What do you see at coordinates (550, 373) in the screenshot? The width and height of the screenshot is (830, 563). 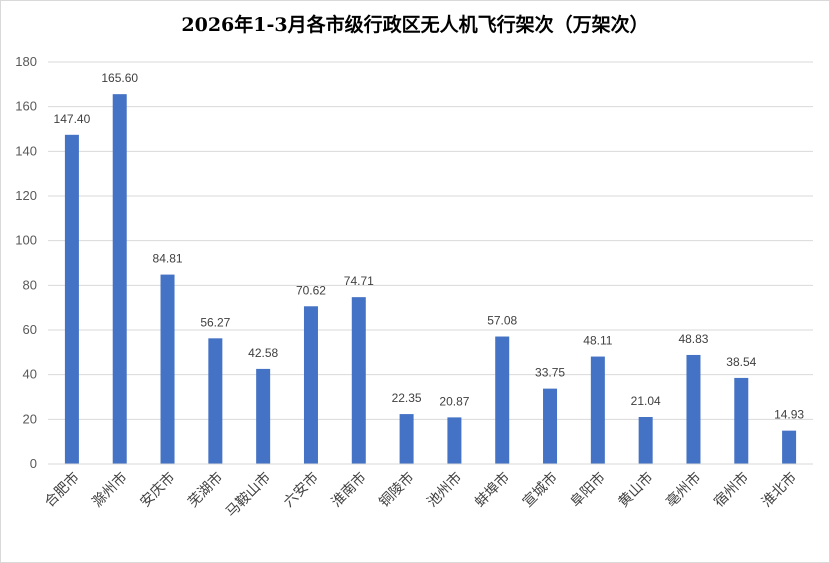 I see `data-label: 33.75` at bounding box center [550, 373].